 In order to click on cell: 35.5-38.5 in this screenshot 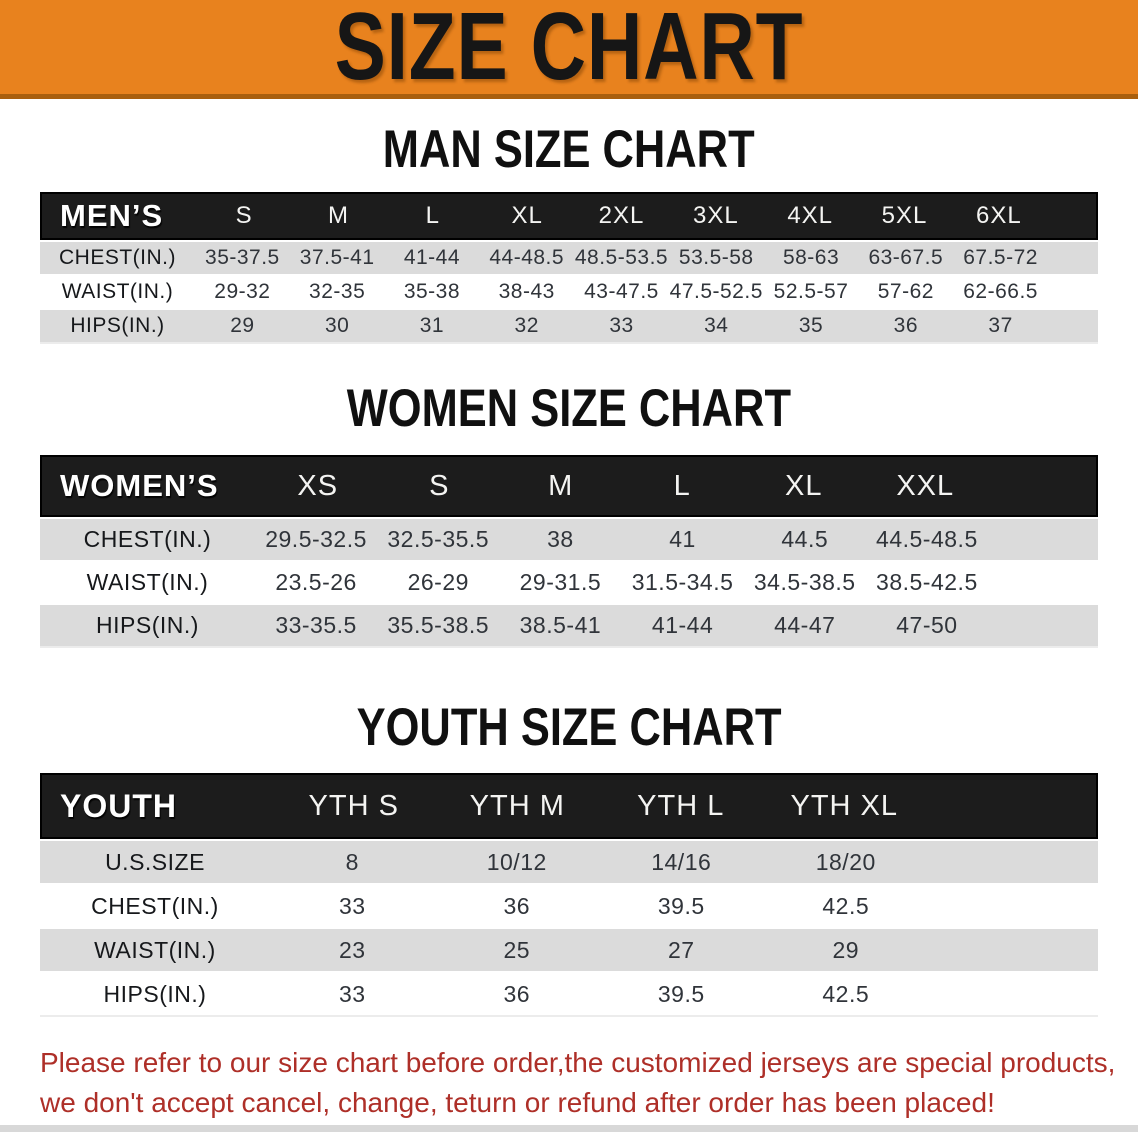, I will do `click(438, 625)`.